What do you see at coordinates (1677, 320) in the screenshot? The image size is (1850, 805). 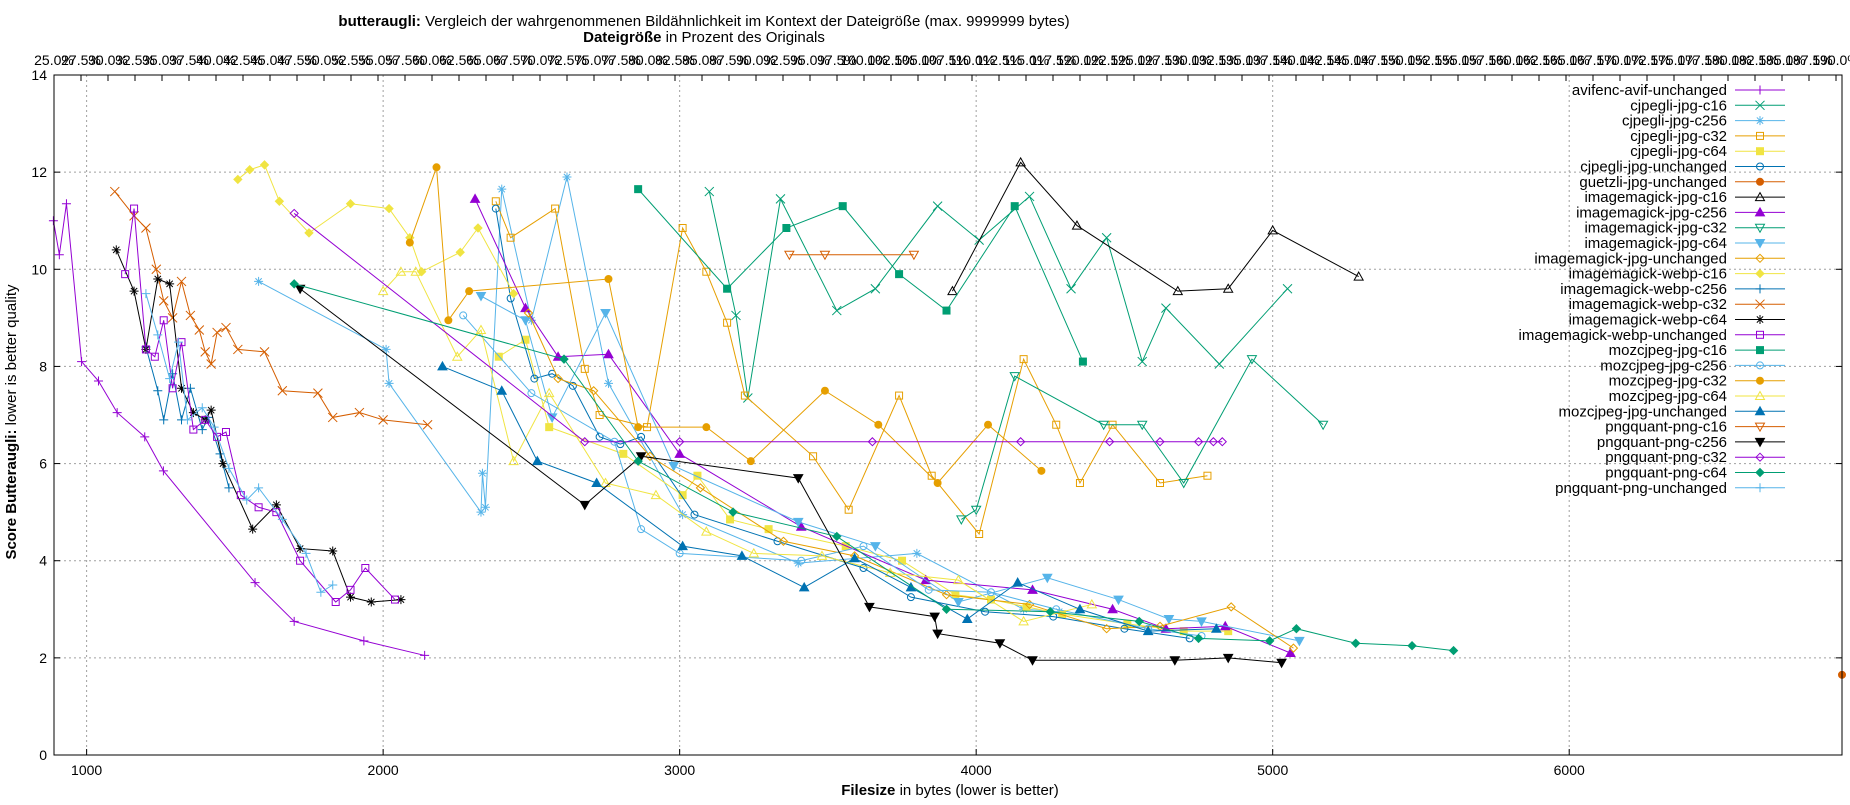 I see `legend-item: imagemagick-webp-c64` at bounding box center [1677, 320].